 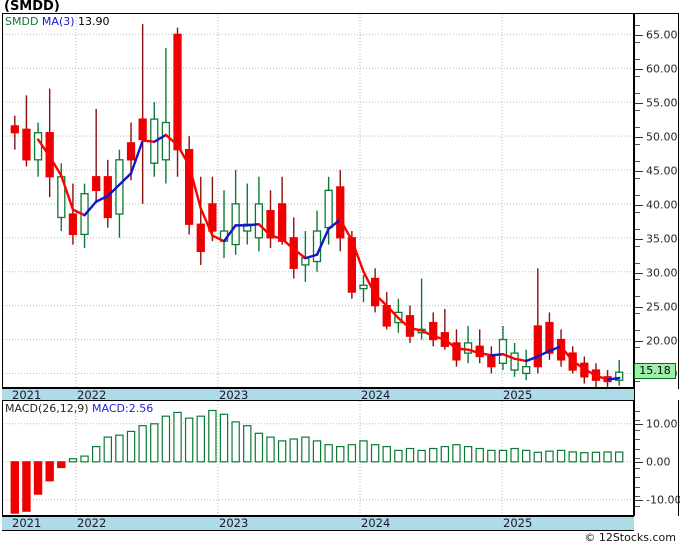 I want to click on price-axis-label: 25.00, so click(x=662, y=307).